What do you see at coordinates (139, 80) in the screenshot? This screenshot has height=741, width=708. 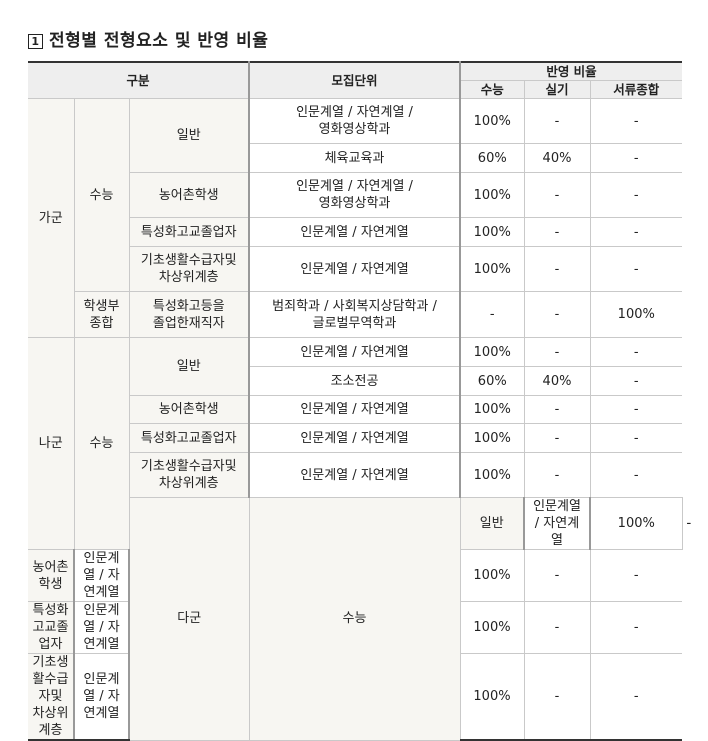 I see `header-division: 구분` at bounding box center [139, 80].